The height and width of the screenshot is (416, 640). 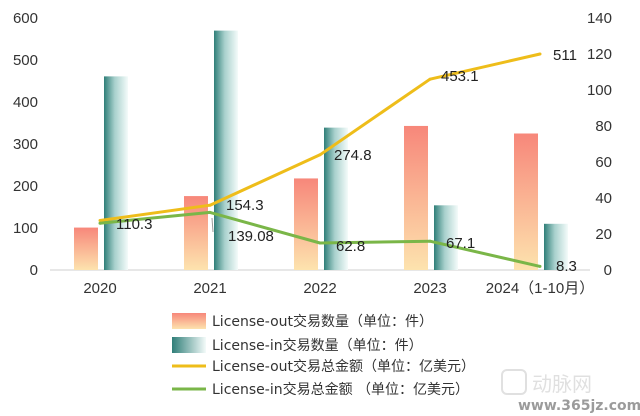 What do you see at coordinates (608, 270) in the screenshot?
I see `right-tick-label: 0` at bounding box center [608, 270].